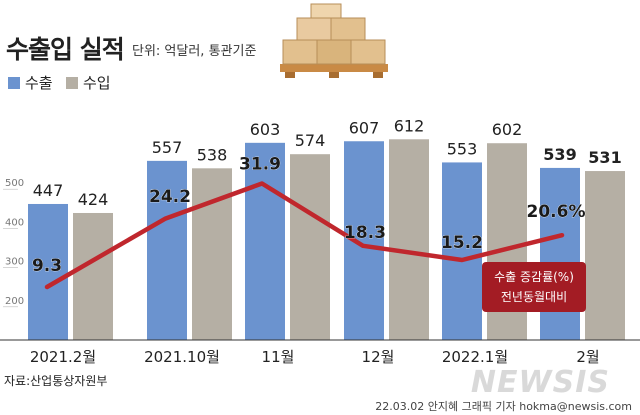  I want to click on import-value-label: 424, so click(93, 199).